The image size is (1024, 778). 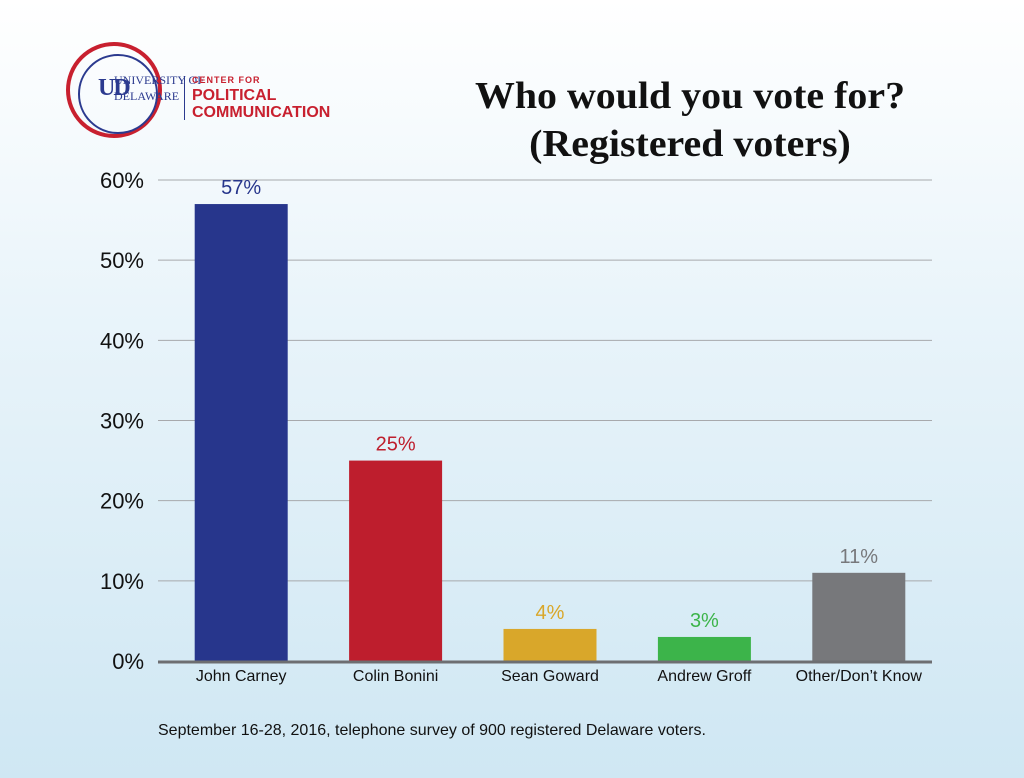 I want to click on y-tick-label: 50%, so click(x=122, y=260).